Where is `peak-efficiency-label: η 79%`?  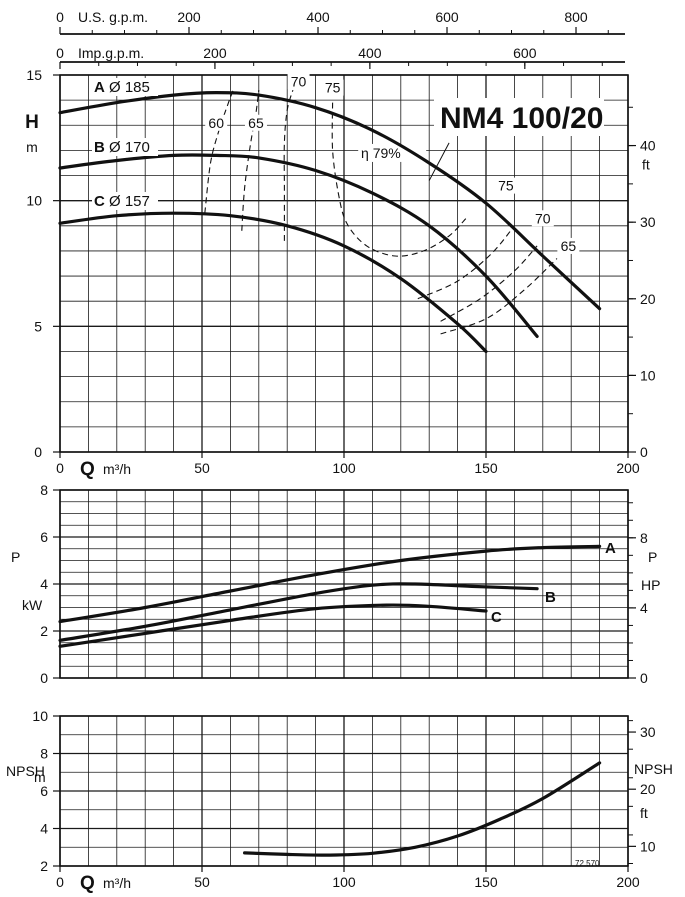 peak-efficiency-label: η 79% is located at coordinates (381, 153).